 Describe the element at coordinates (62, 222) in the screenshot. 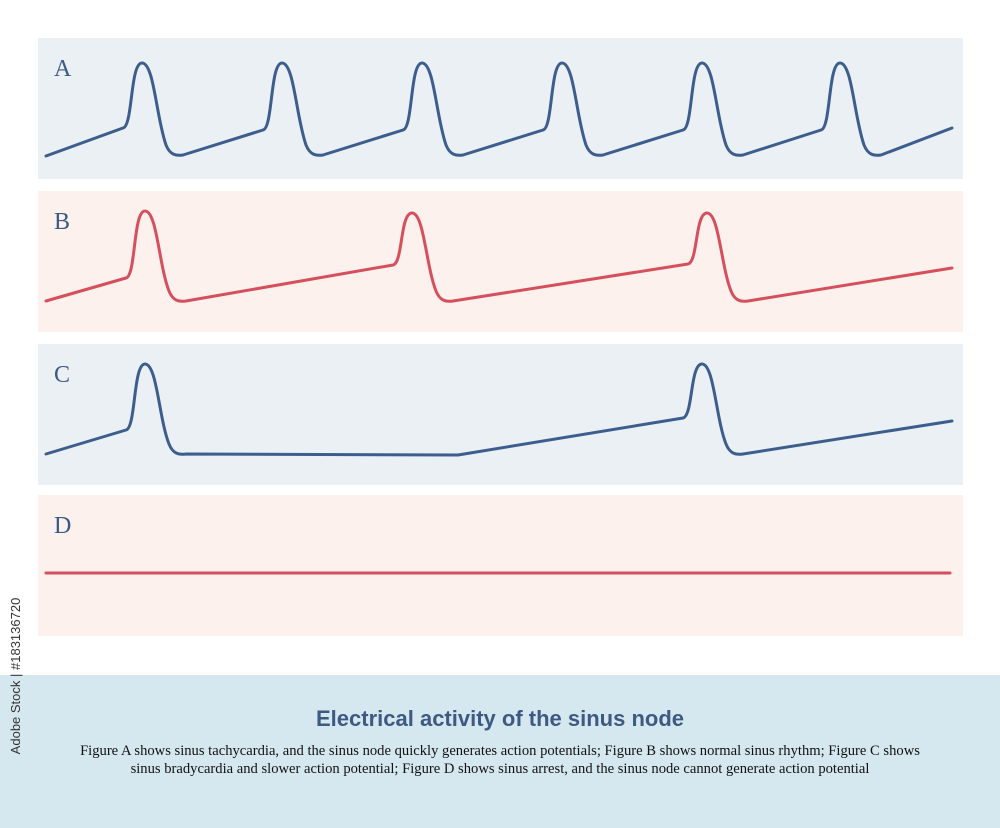

I see `panel-label-b: B` at that location.